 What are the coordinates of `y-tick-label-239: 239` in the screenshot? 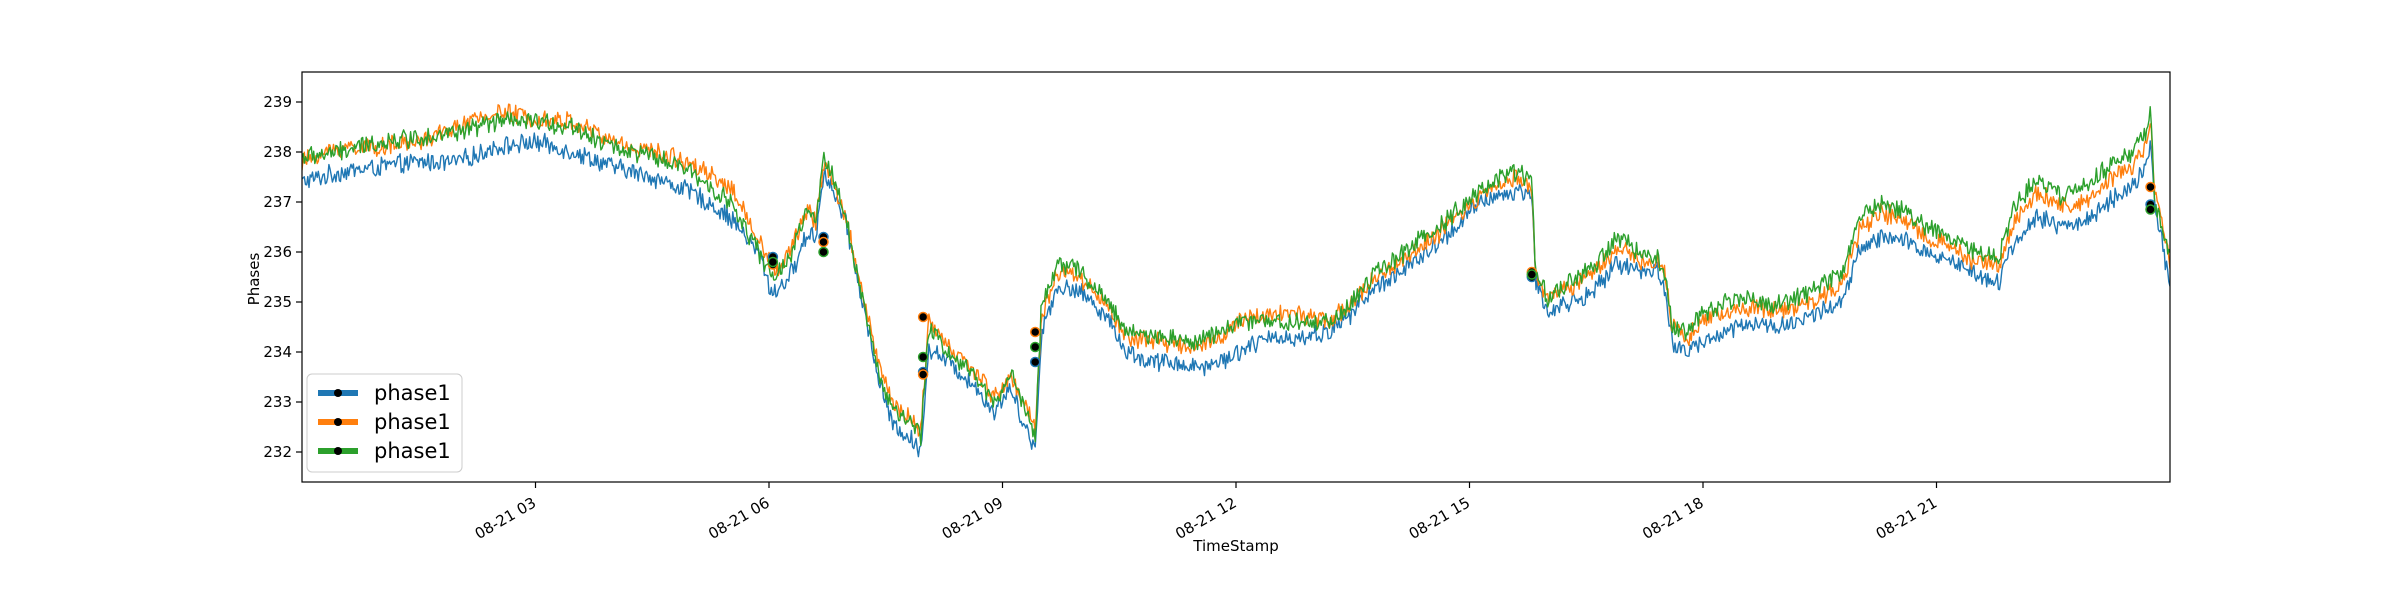 It's located at (277, 102).